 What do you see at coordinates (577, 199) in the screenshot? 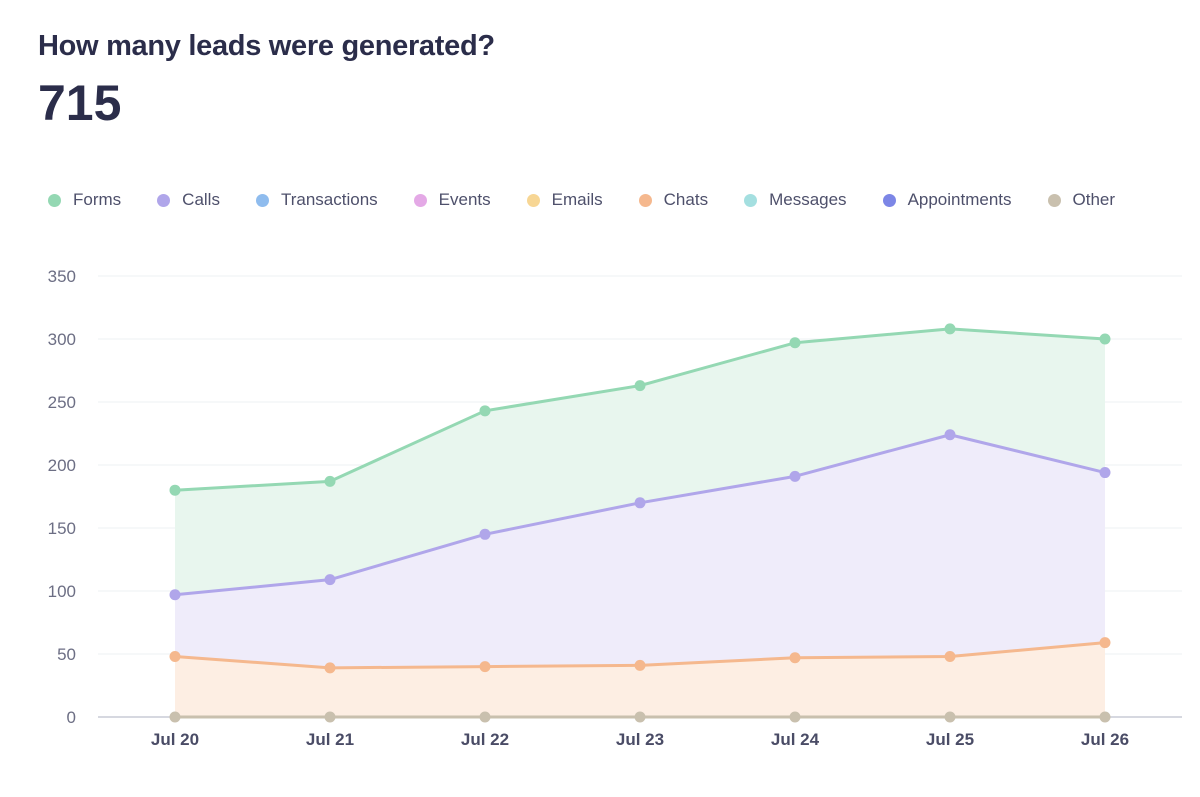
I see `legend-label: Emails` at bounding box center [577, 199].